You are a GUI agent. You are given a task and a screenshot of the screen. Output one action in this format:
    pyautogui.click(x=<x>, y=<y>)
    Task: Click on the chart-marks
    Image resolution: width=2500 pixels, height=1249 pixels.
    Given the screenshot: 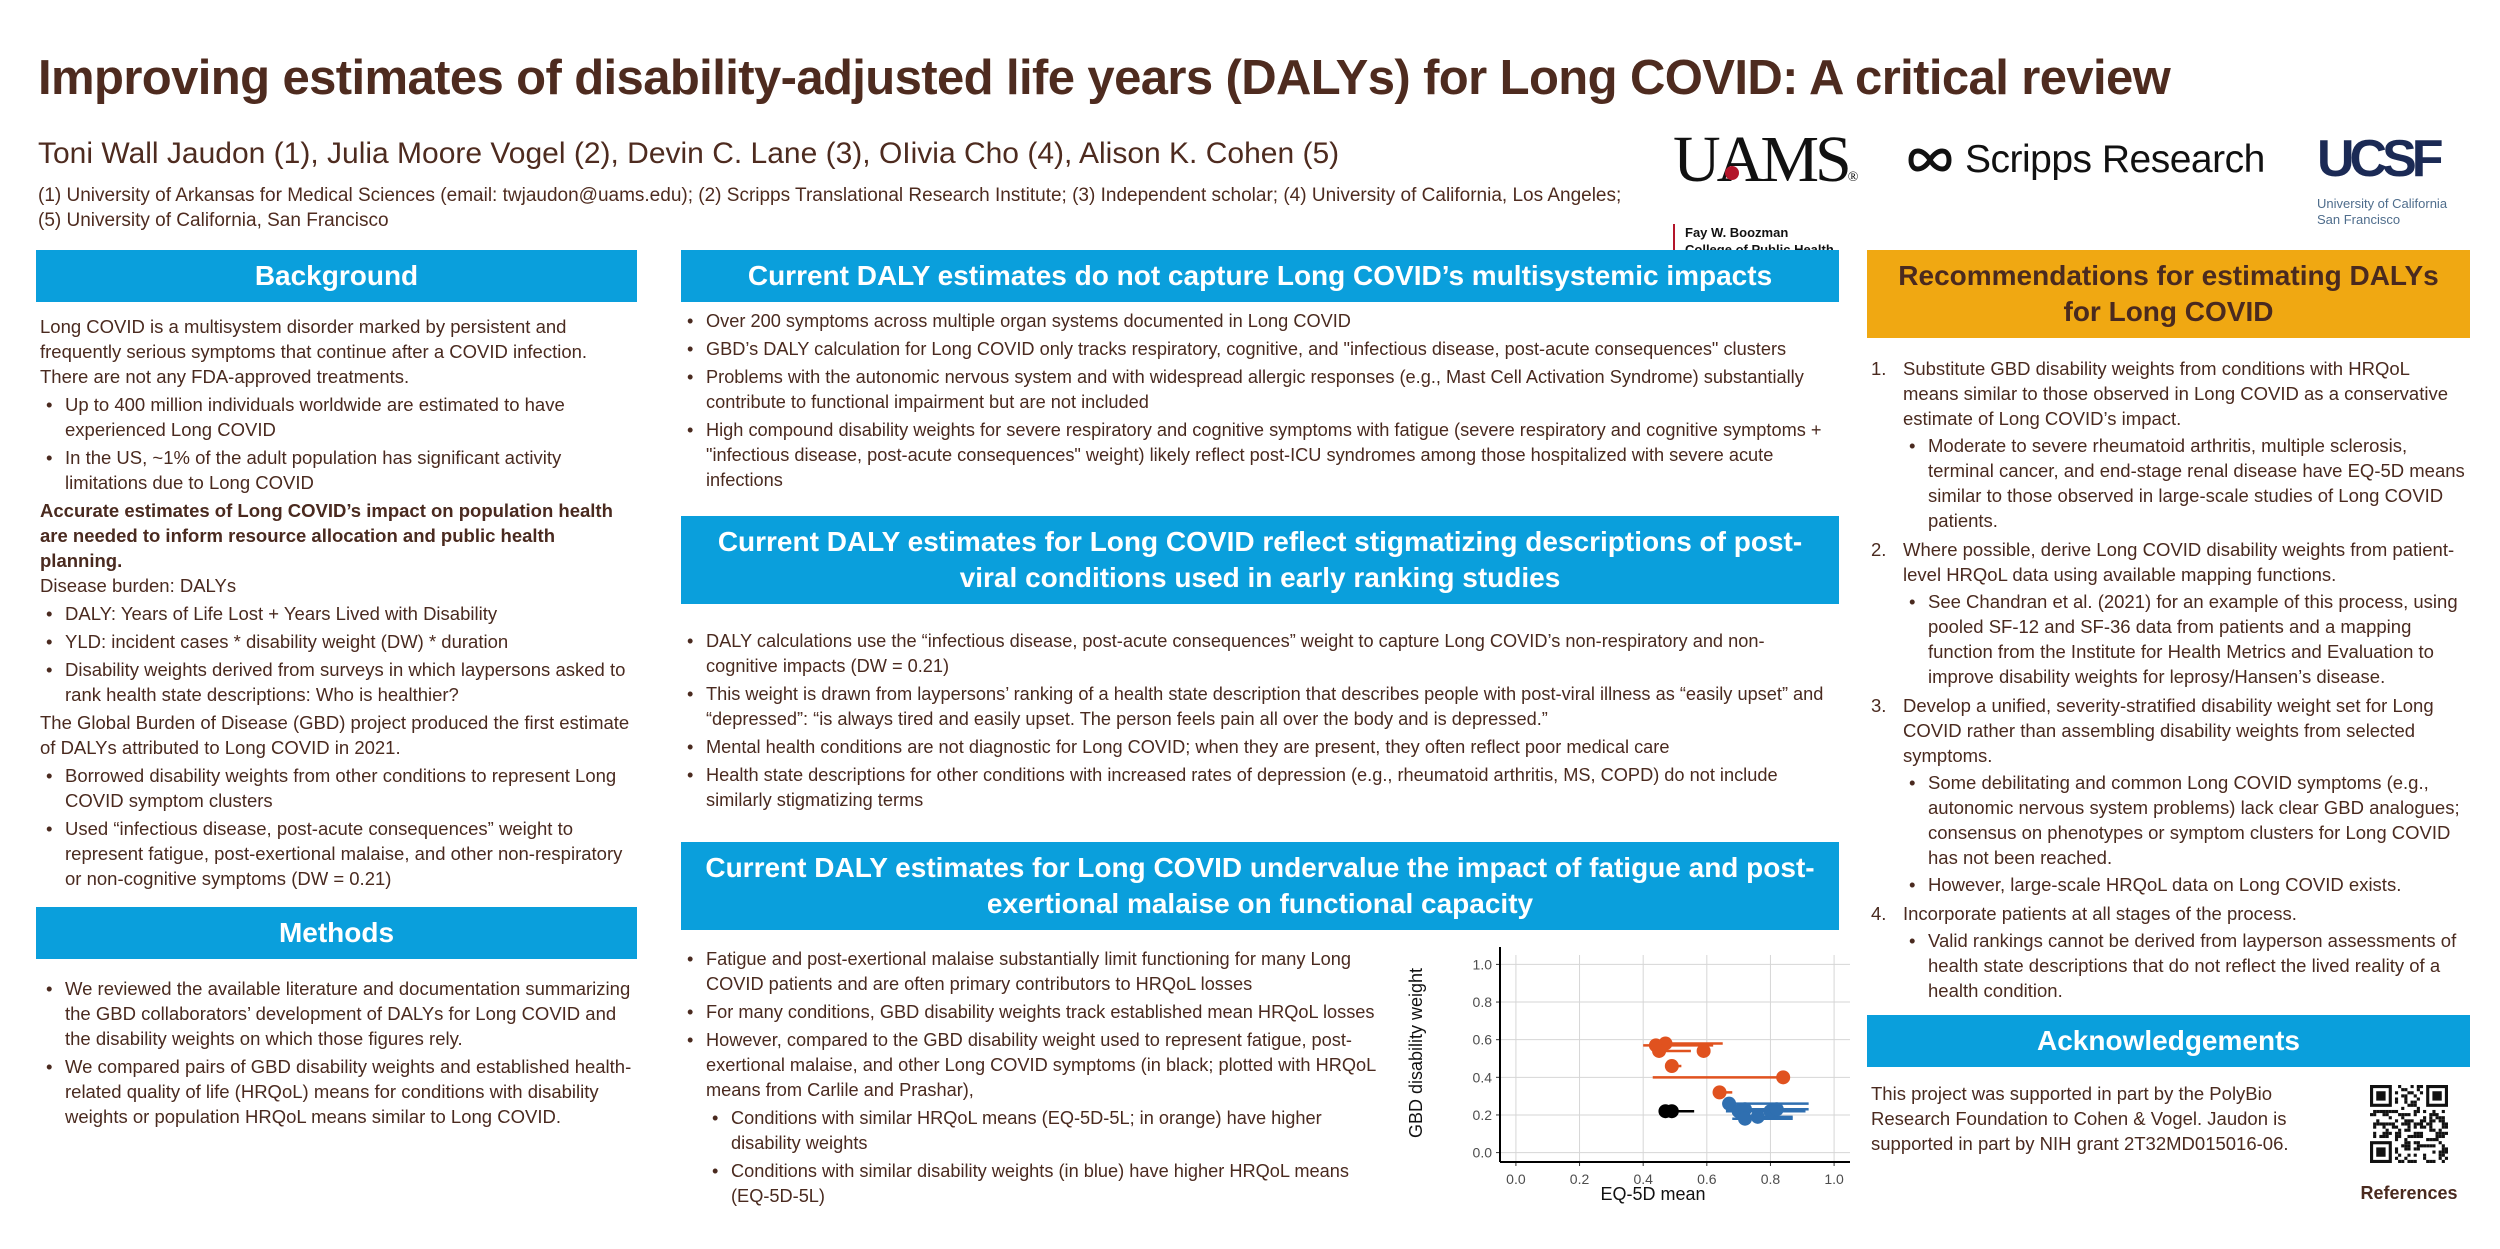 What is the action you would take?
    pyautogui.click(x=1726, y=1081)
    